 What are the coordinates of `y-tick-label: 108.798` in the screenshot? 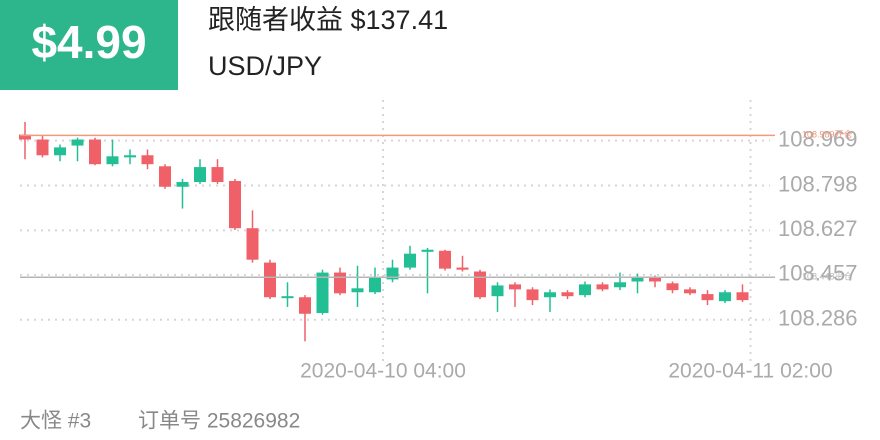 It's located at (818, 183).